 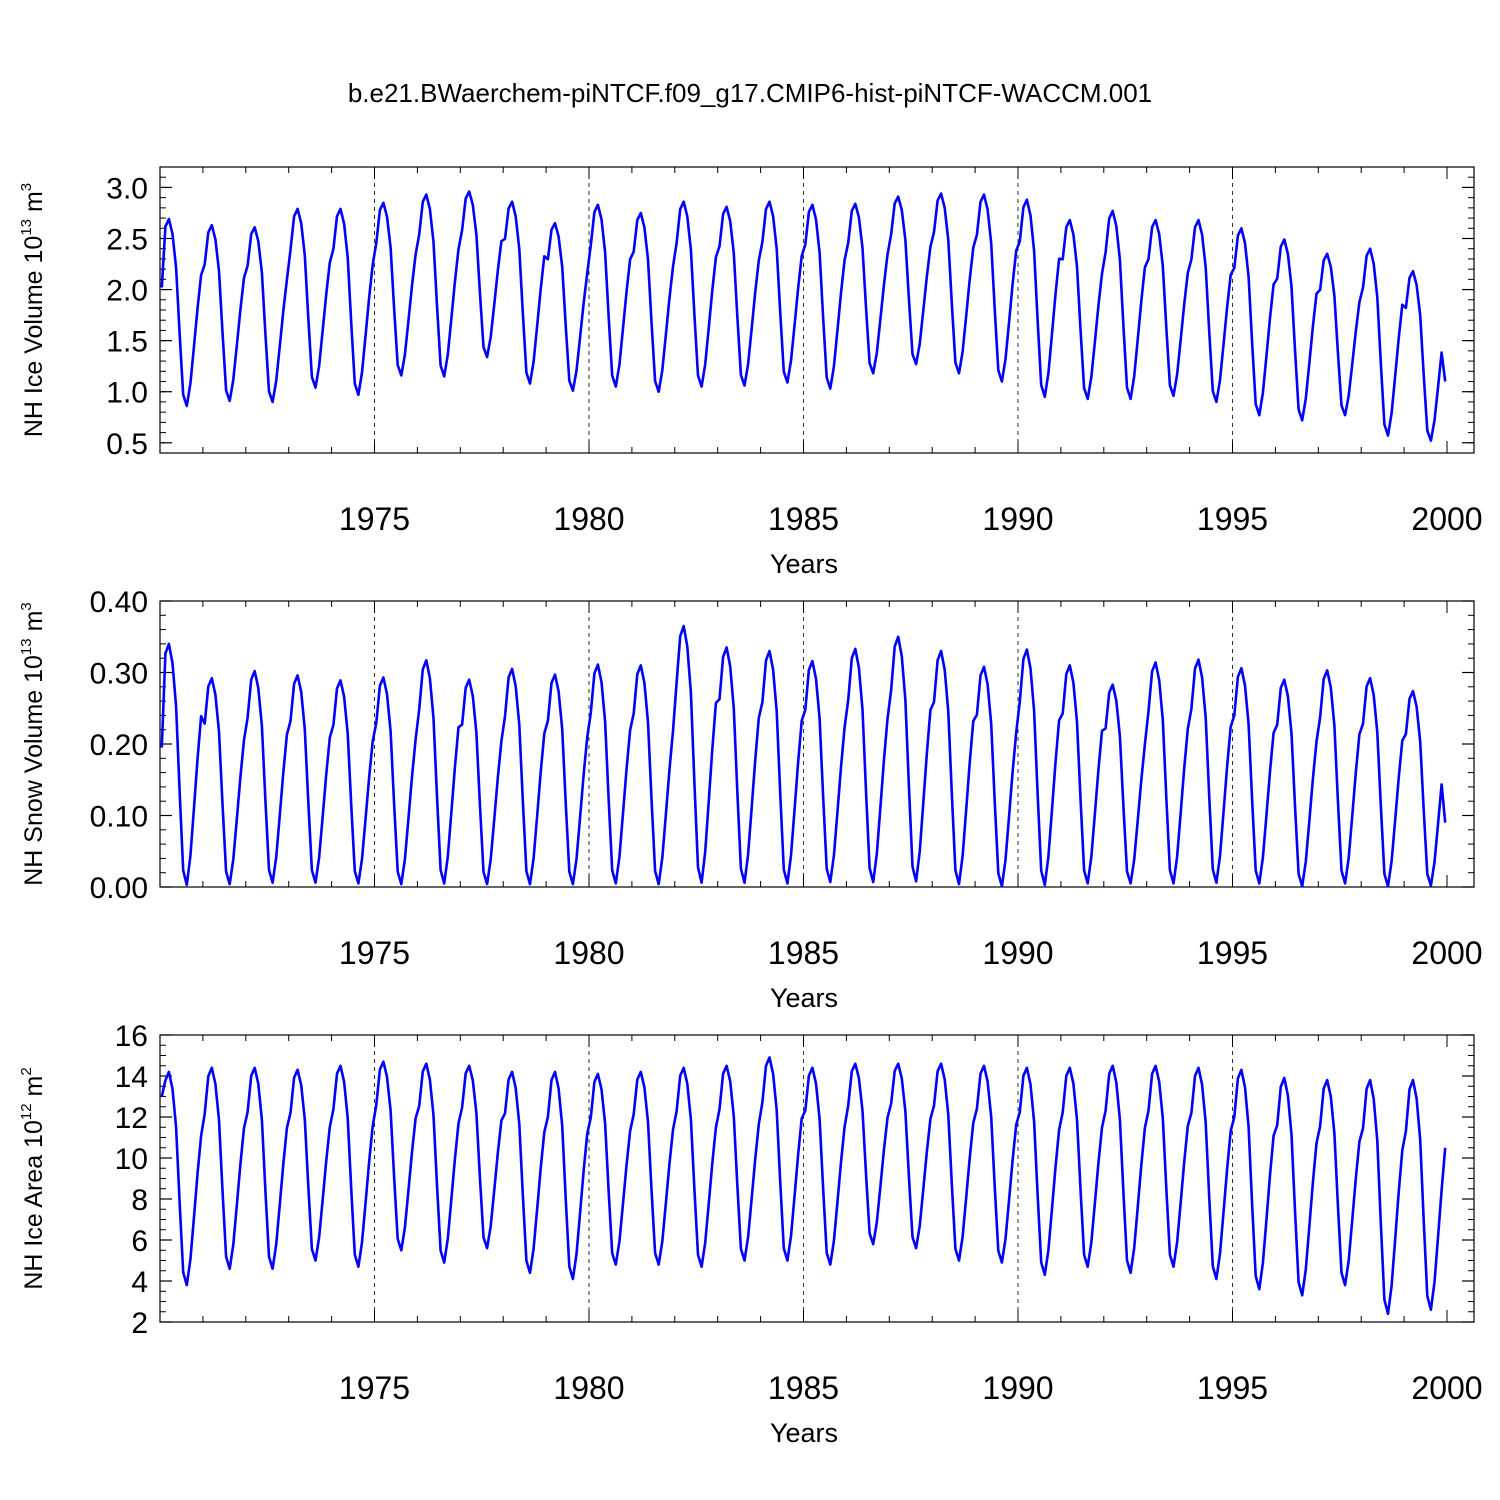 I want to click on series-line-ice_area, so click(x=803, y=1186).